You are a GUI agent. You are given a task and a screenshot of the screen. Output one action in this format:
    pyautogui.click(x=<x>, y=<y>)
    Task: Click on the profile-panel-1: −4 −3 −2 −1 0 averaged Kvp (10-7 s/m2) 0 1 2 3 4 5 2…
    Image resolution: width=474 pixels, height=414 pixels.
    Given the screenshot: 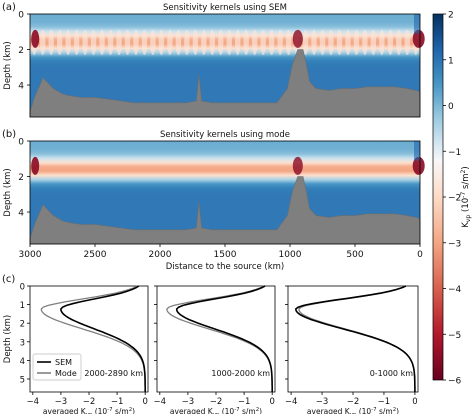 What is the action you would take?
    pyautogui.click(x=84, y=348)
    